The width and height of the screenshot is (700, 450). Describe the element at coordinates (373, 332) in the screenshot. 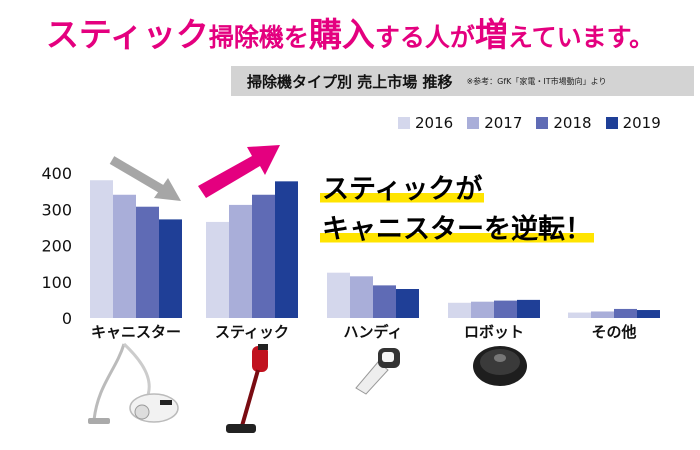

I see `x-tick-label: ハンディ` at that location.